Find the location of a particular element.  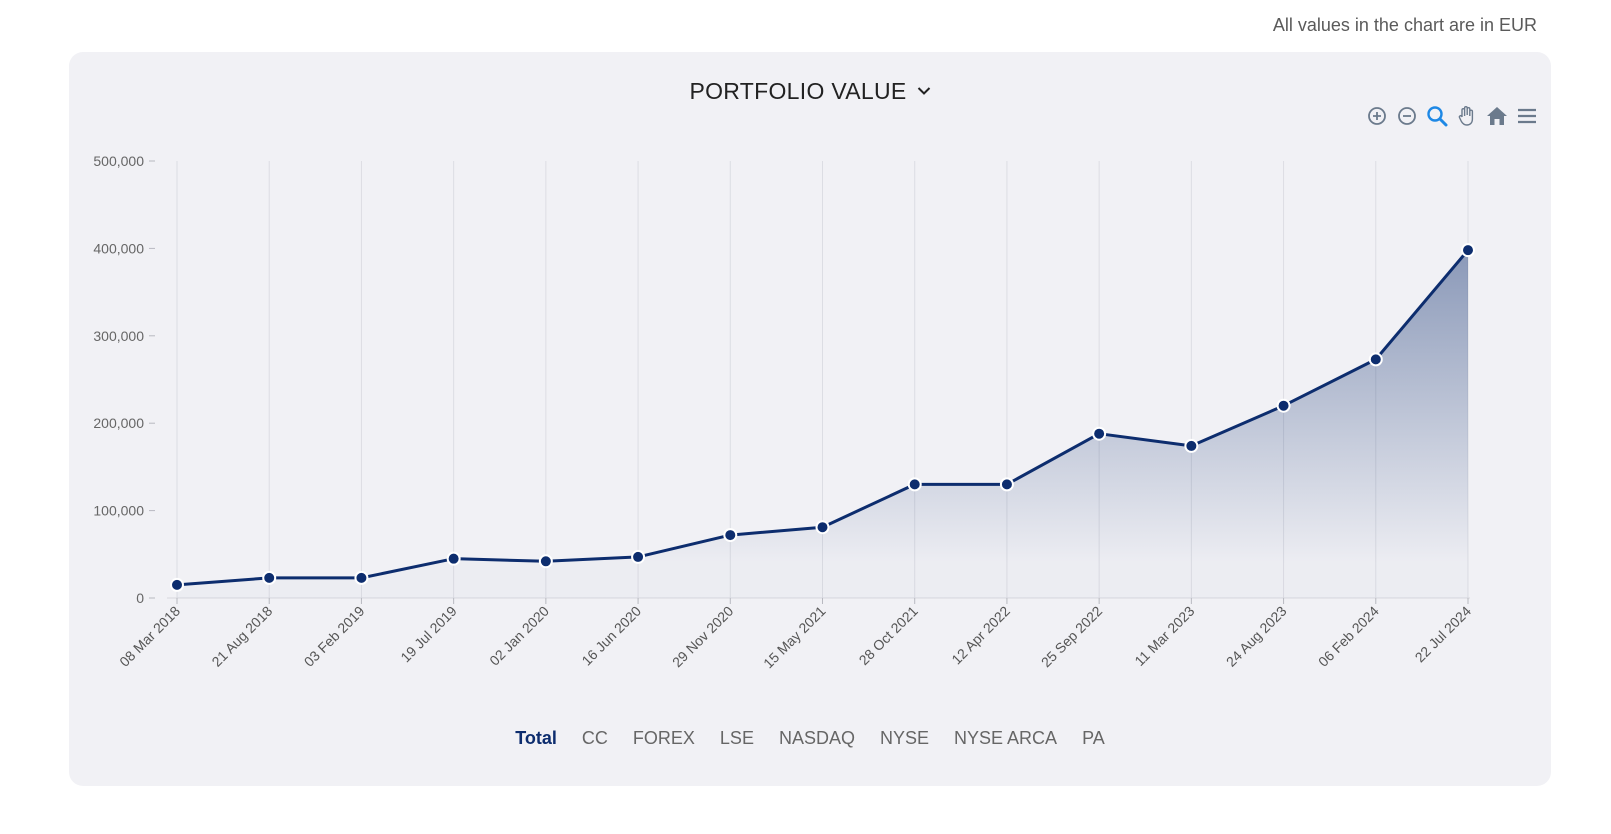

x-tick-label: 22 Jul 2024 is located at coordinates (1443, 634).